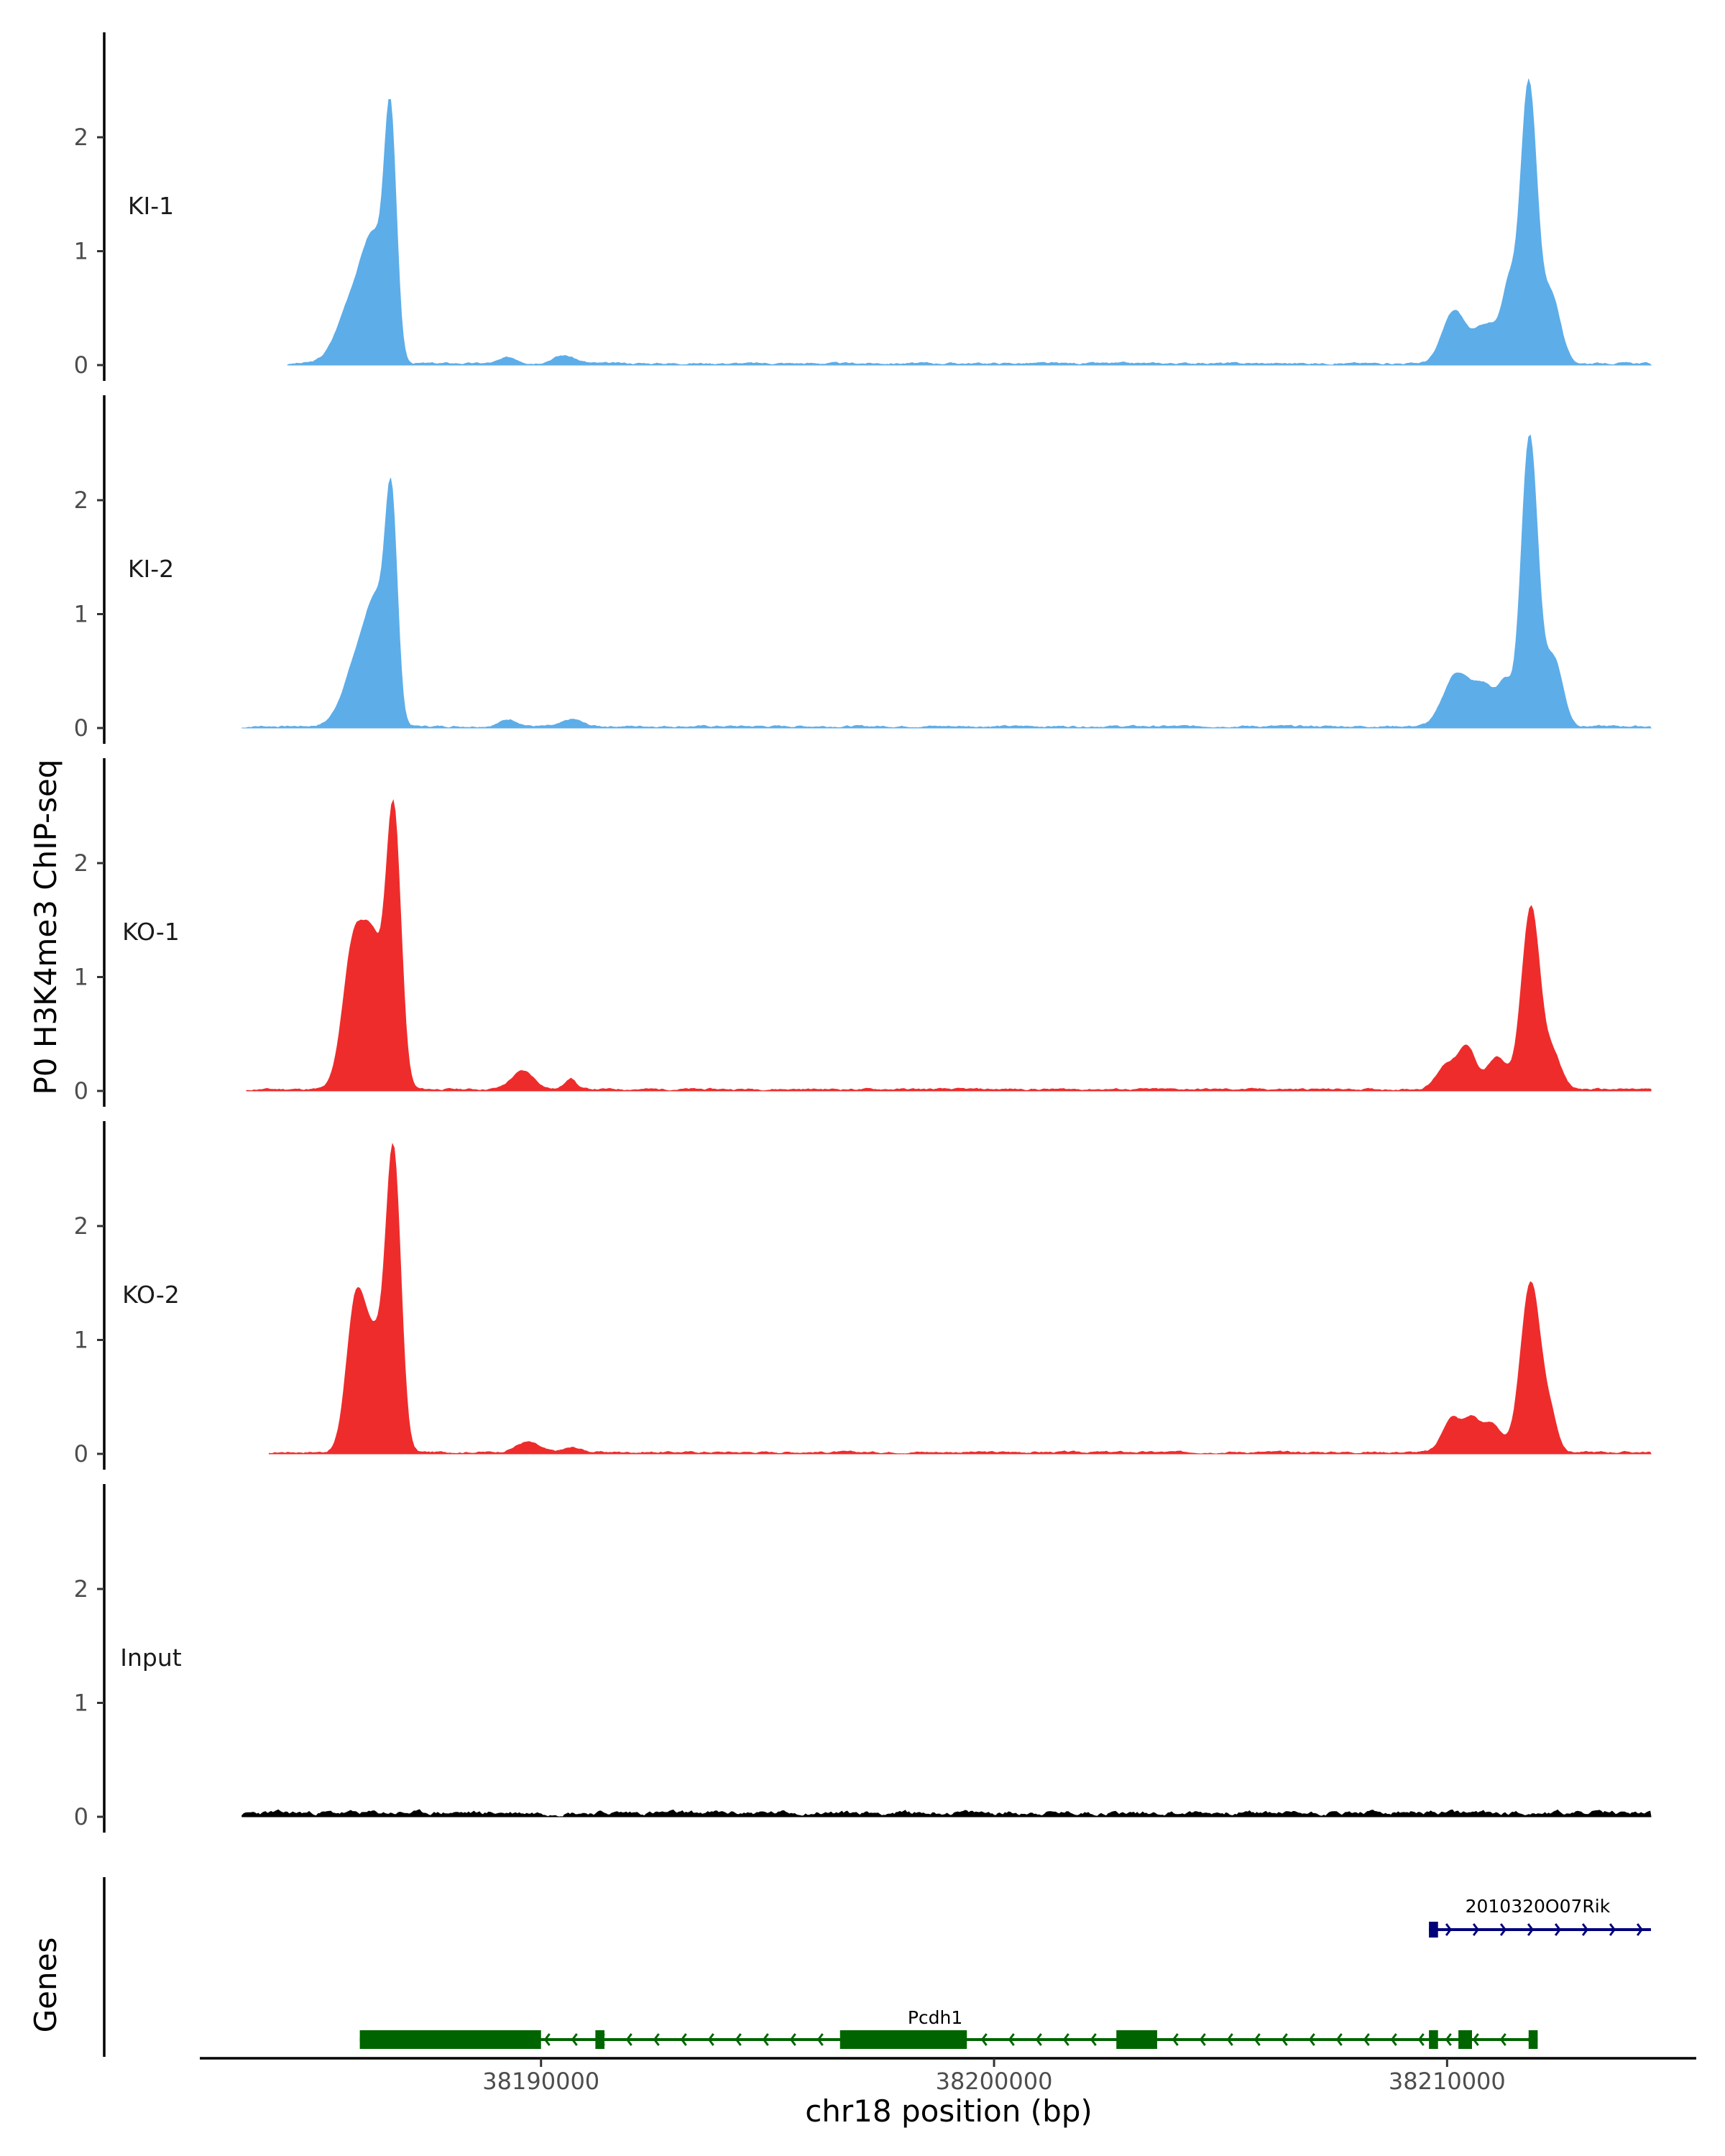 The image size is (1725, 2156). Describe the element at coordinates (863, 1658) in the screenshot. I see `track-input: 0 1 2 Input` at that location.